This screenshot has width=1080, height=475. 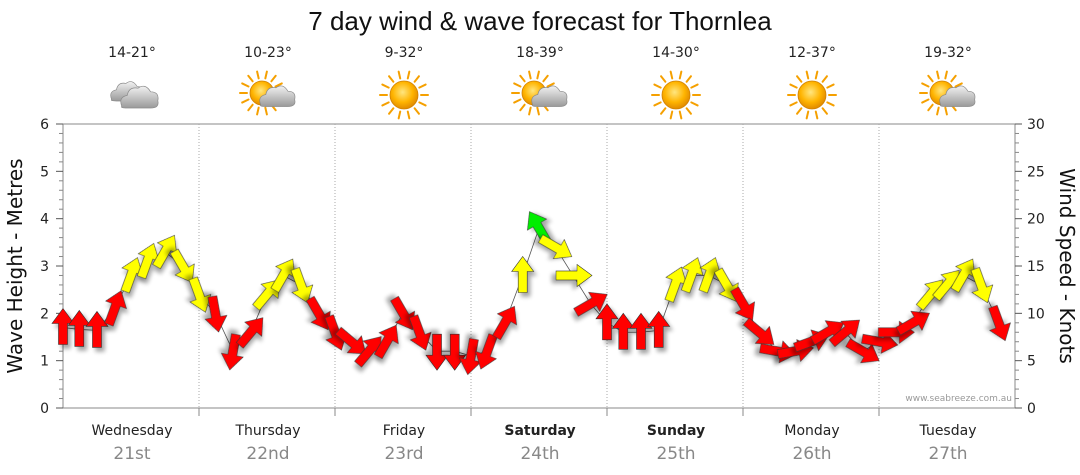 What do you see at coordinates (44, 409) in the screenshot?
I see `left-tick-label: 0` at bounding box center [44, 409].